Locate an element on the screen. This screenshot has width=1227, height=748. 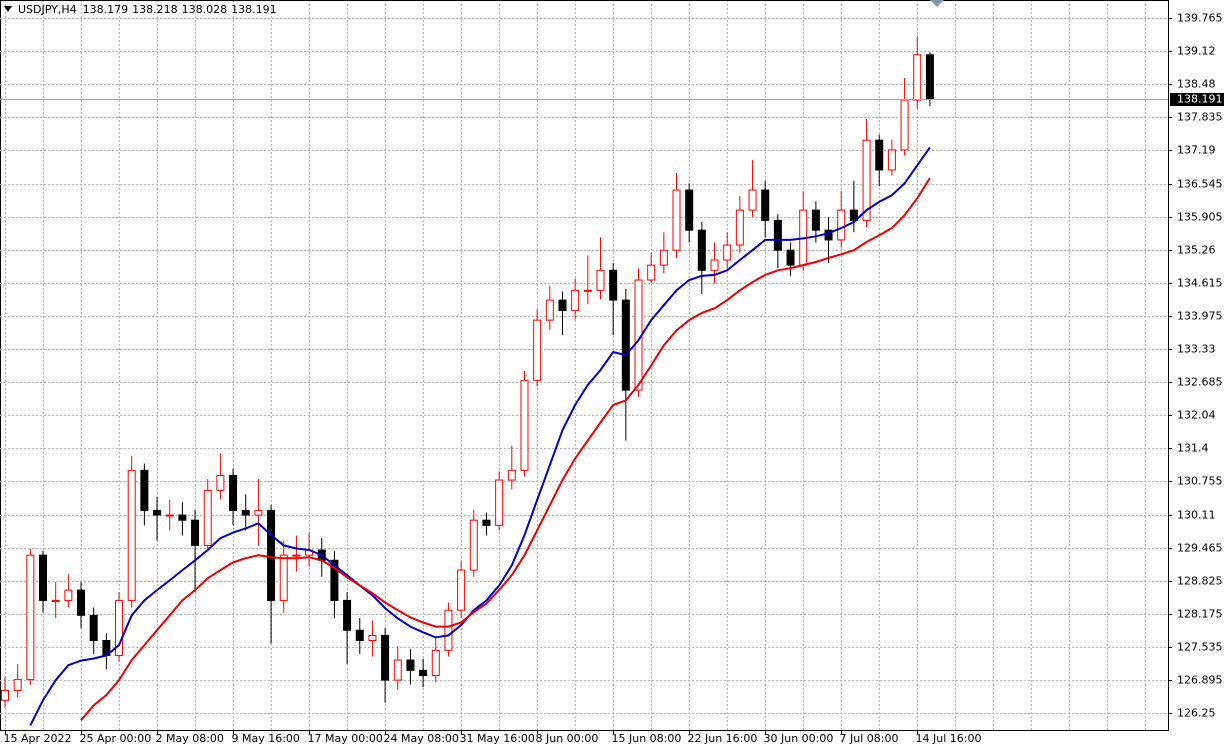
x-tick-label: 8 Jun 00:00 is located at coordinates (567, 738).